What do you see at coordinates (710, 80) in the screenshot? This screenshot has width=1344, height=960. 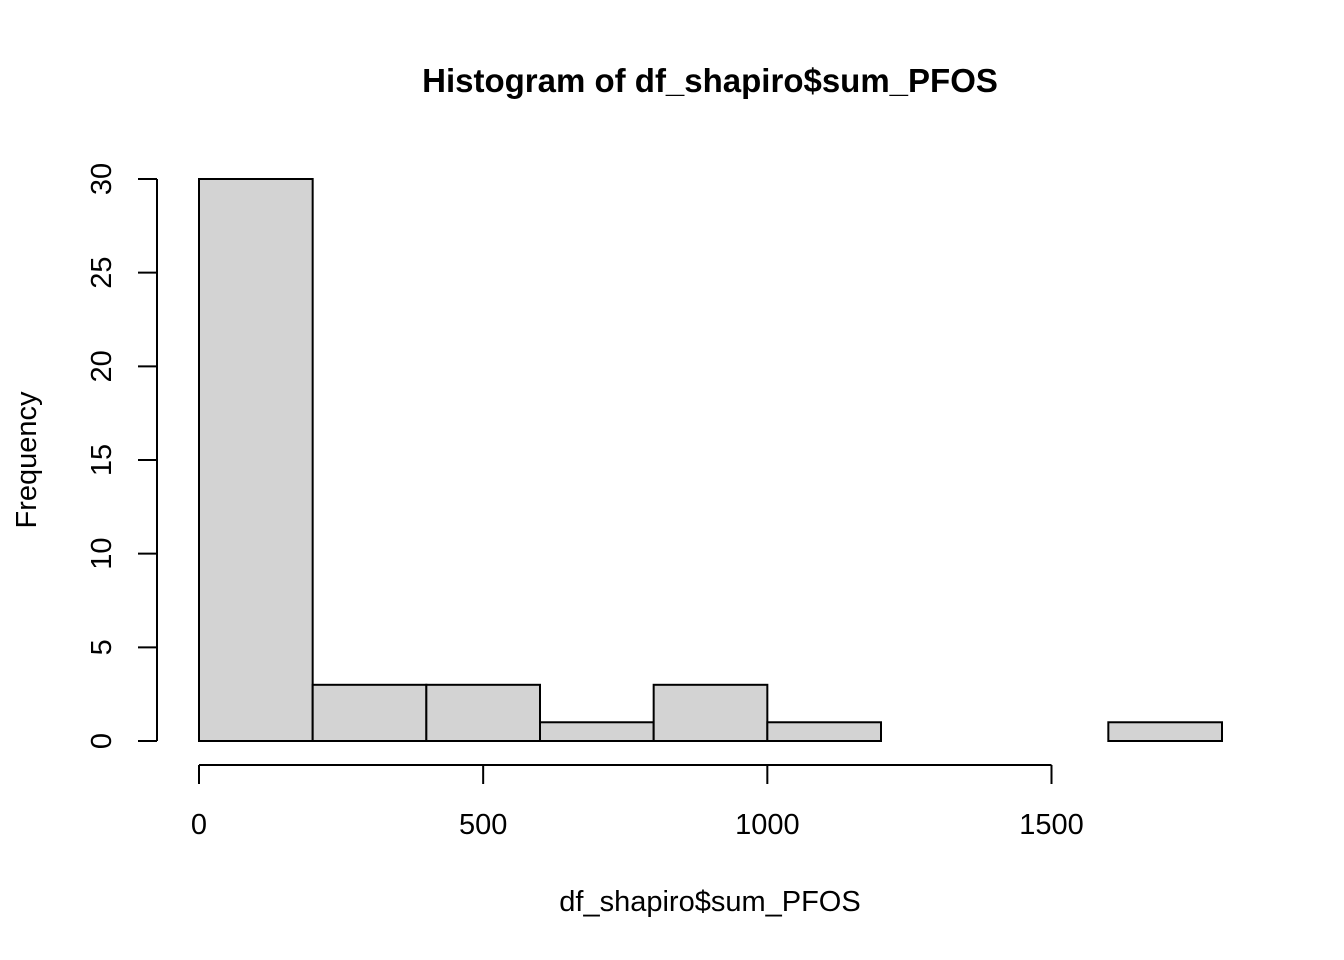 I see `chart-title: Histogram of df_shapiro$sum_PFOS` at bounding box center [710, 80].